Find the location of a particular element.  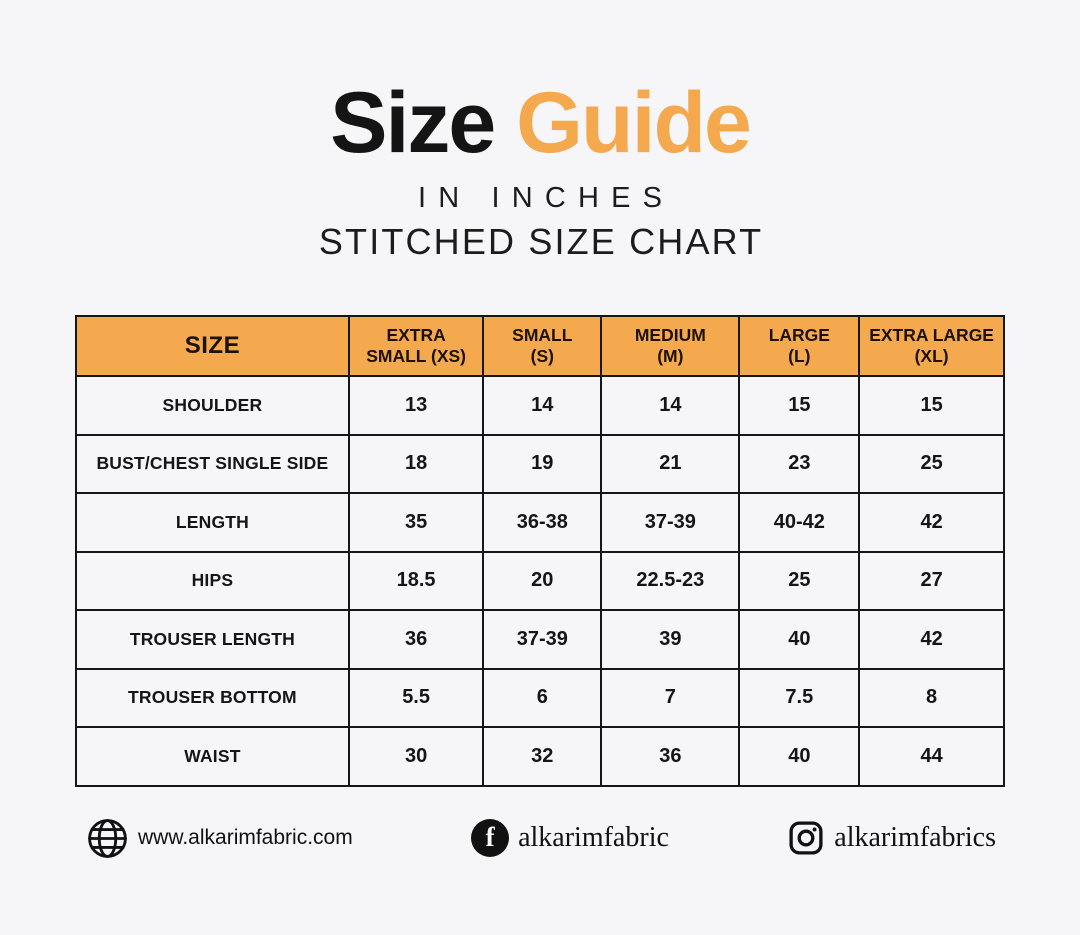

size-value-cell: 44 is located at coordinates (931, 756).